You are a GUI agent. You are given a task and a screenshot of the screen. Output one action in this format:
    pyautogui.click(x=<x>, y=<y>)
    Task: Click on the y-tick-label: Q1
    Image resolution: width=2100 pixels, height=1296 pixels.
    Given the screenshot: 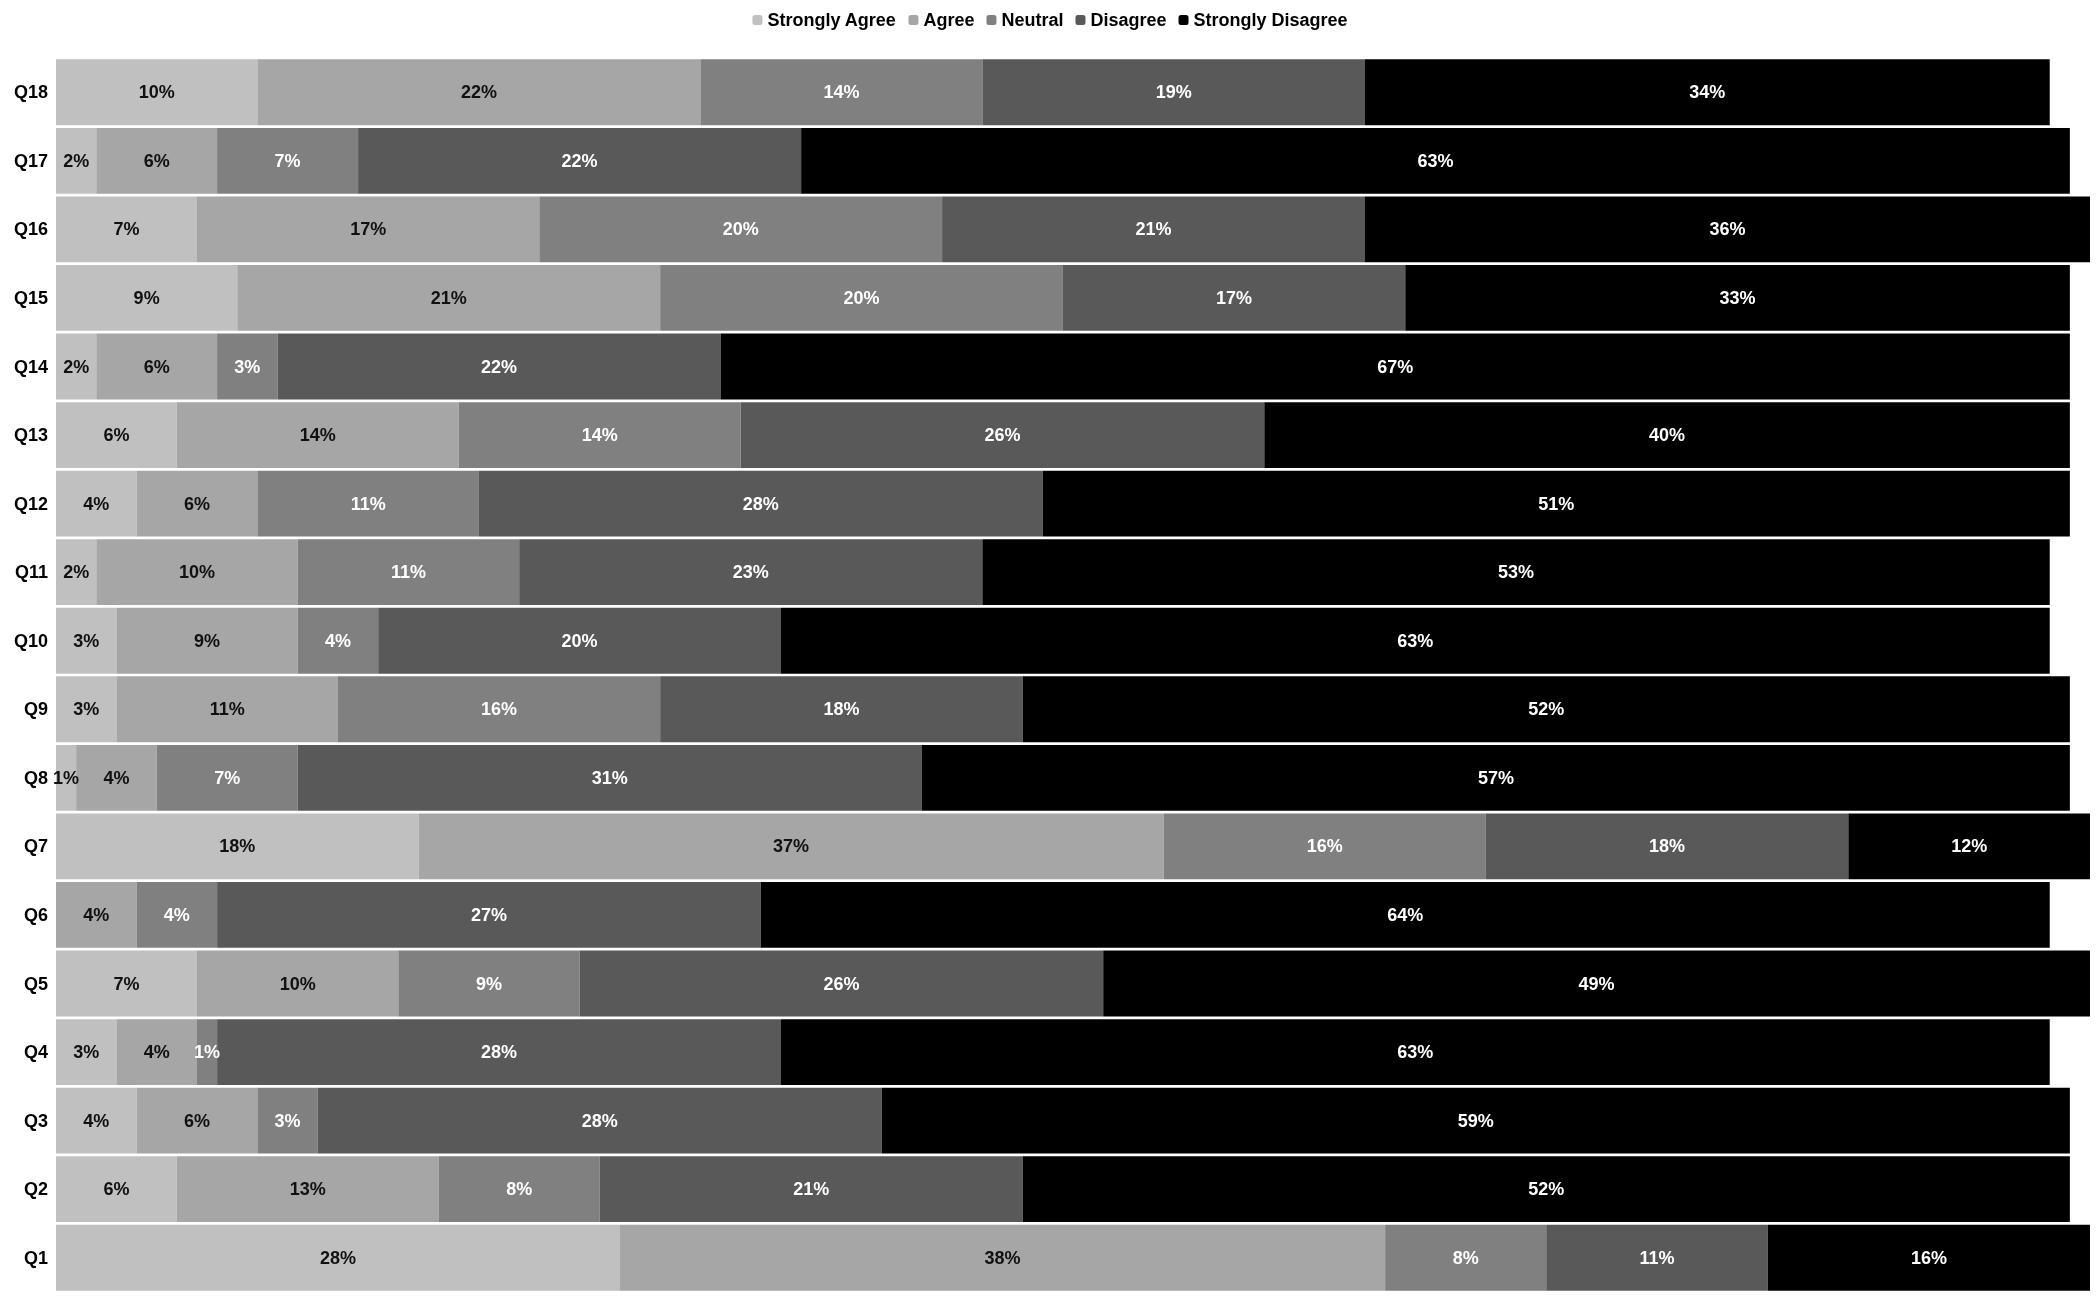 What is the action you would take?
    pyautogui.click(x=35, y=1257)
    